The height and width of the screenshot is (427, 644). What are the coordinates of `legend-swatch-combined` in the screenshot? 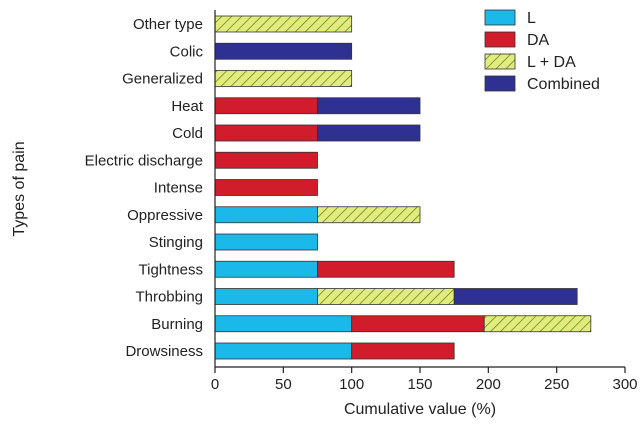 It's located at (500, 83).